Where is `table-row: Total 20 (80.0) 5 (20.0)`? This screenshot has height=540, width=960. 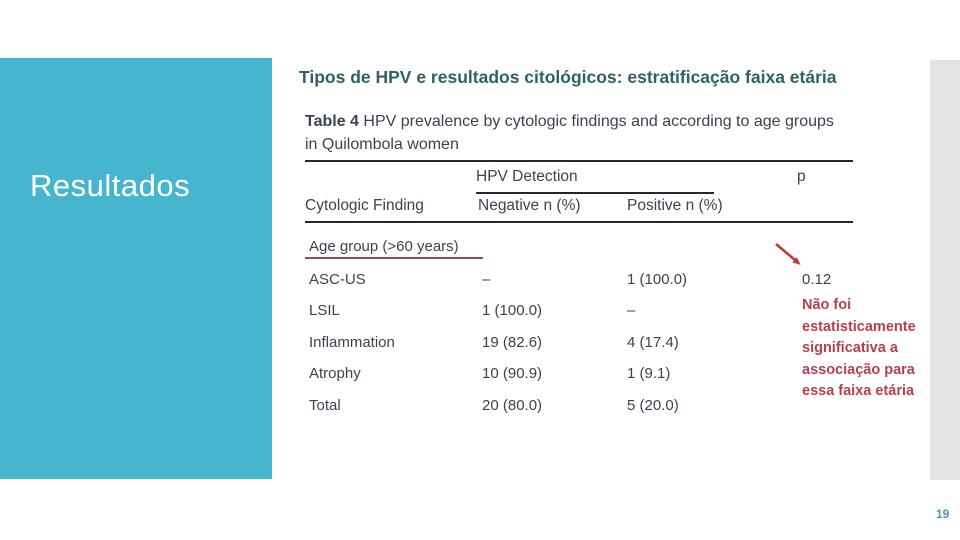
table-row: Total 20 (80.0) 5 (20.0) is located at coordinates (581, 407).